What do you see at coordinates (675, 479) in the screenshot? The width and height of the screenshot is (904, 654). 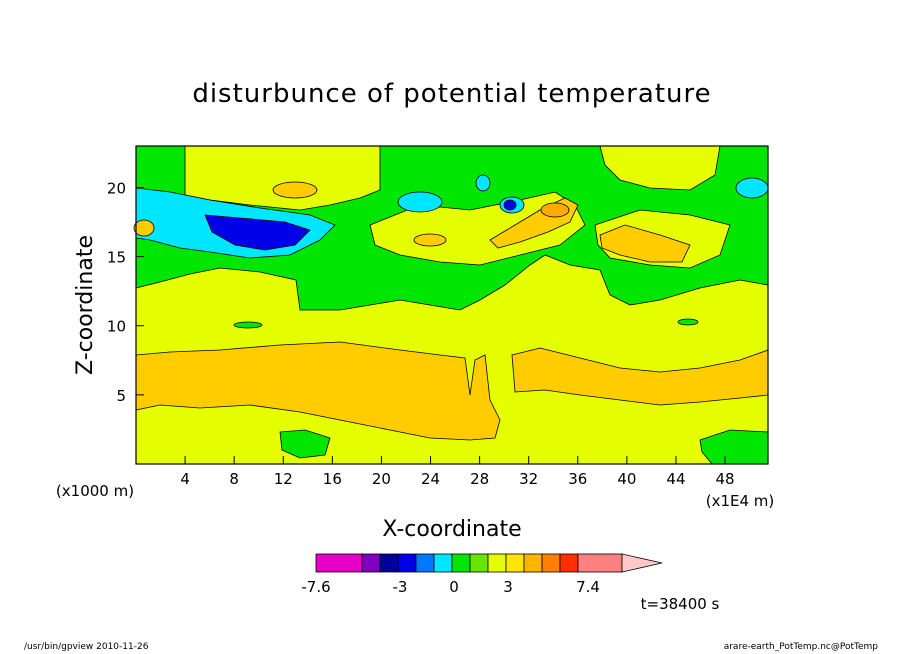 I see `x-tick-label: 44` at bounding box center [675, 479].